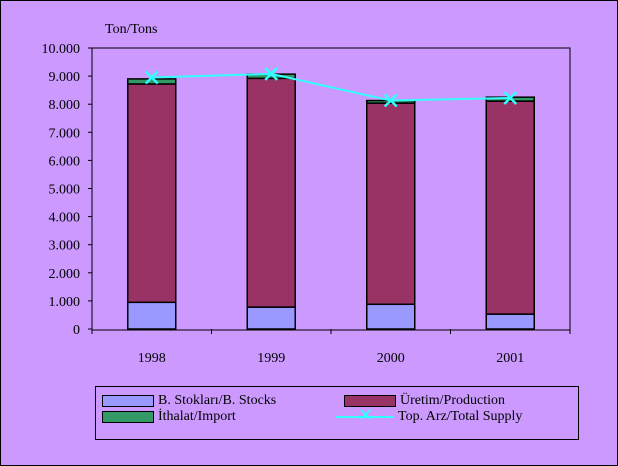 The width and height of the screenshot is (618, 466). What do you see at coordinates (61, 49) in the screenshot?
I see `y-tick-label: 10.000` at bounding box center [61, 49].